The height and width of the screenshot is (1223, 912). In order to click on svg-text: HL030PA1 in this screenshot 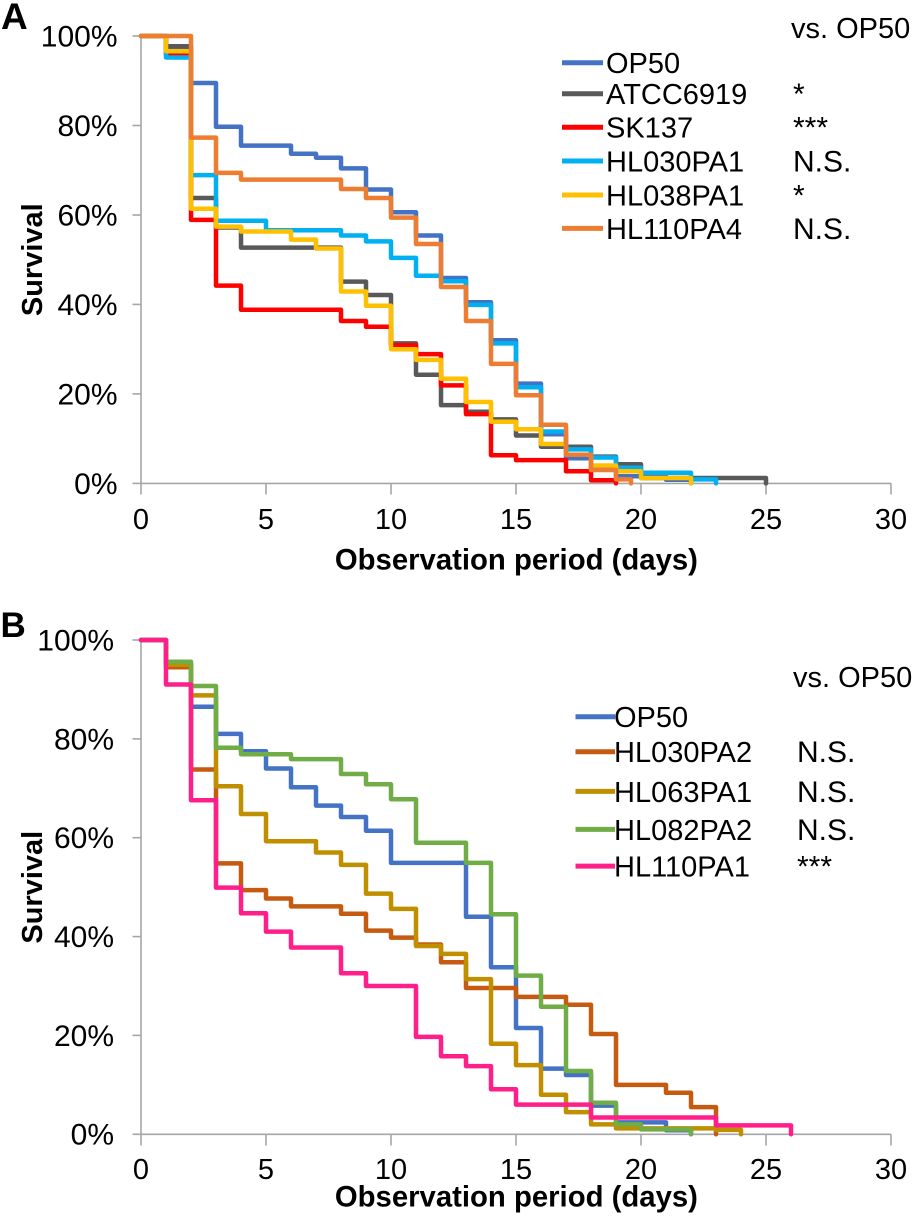, I will do `click(675, 162)`.